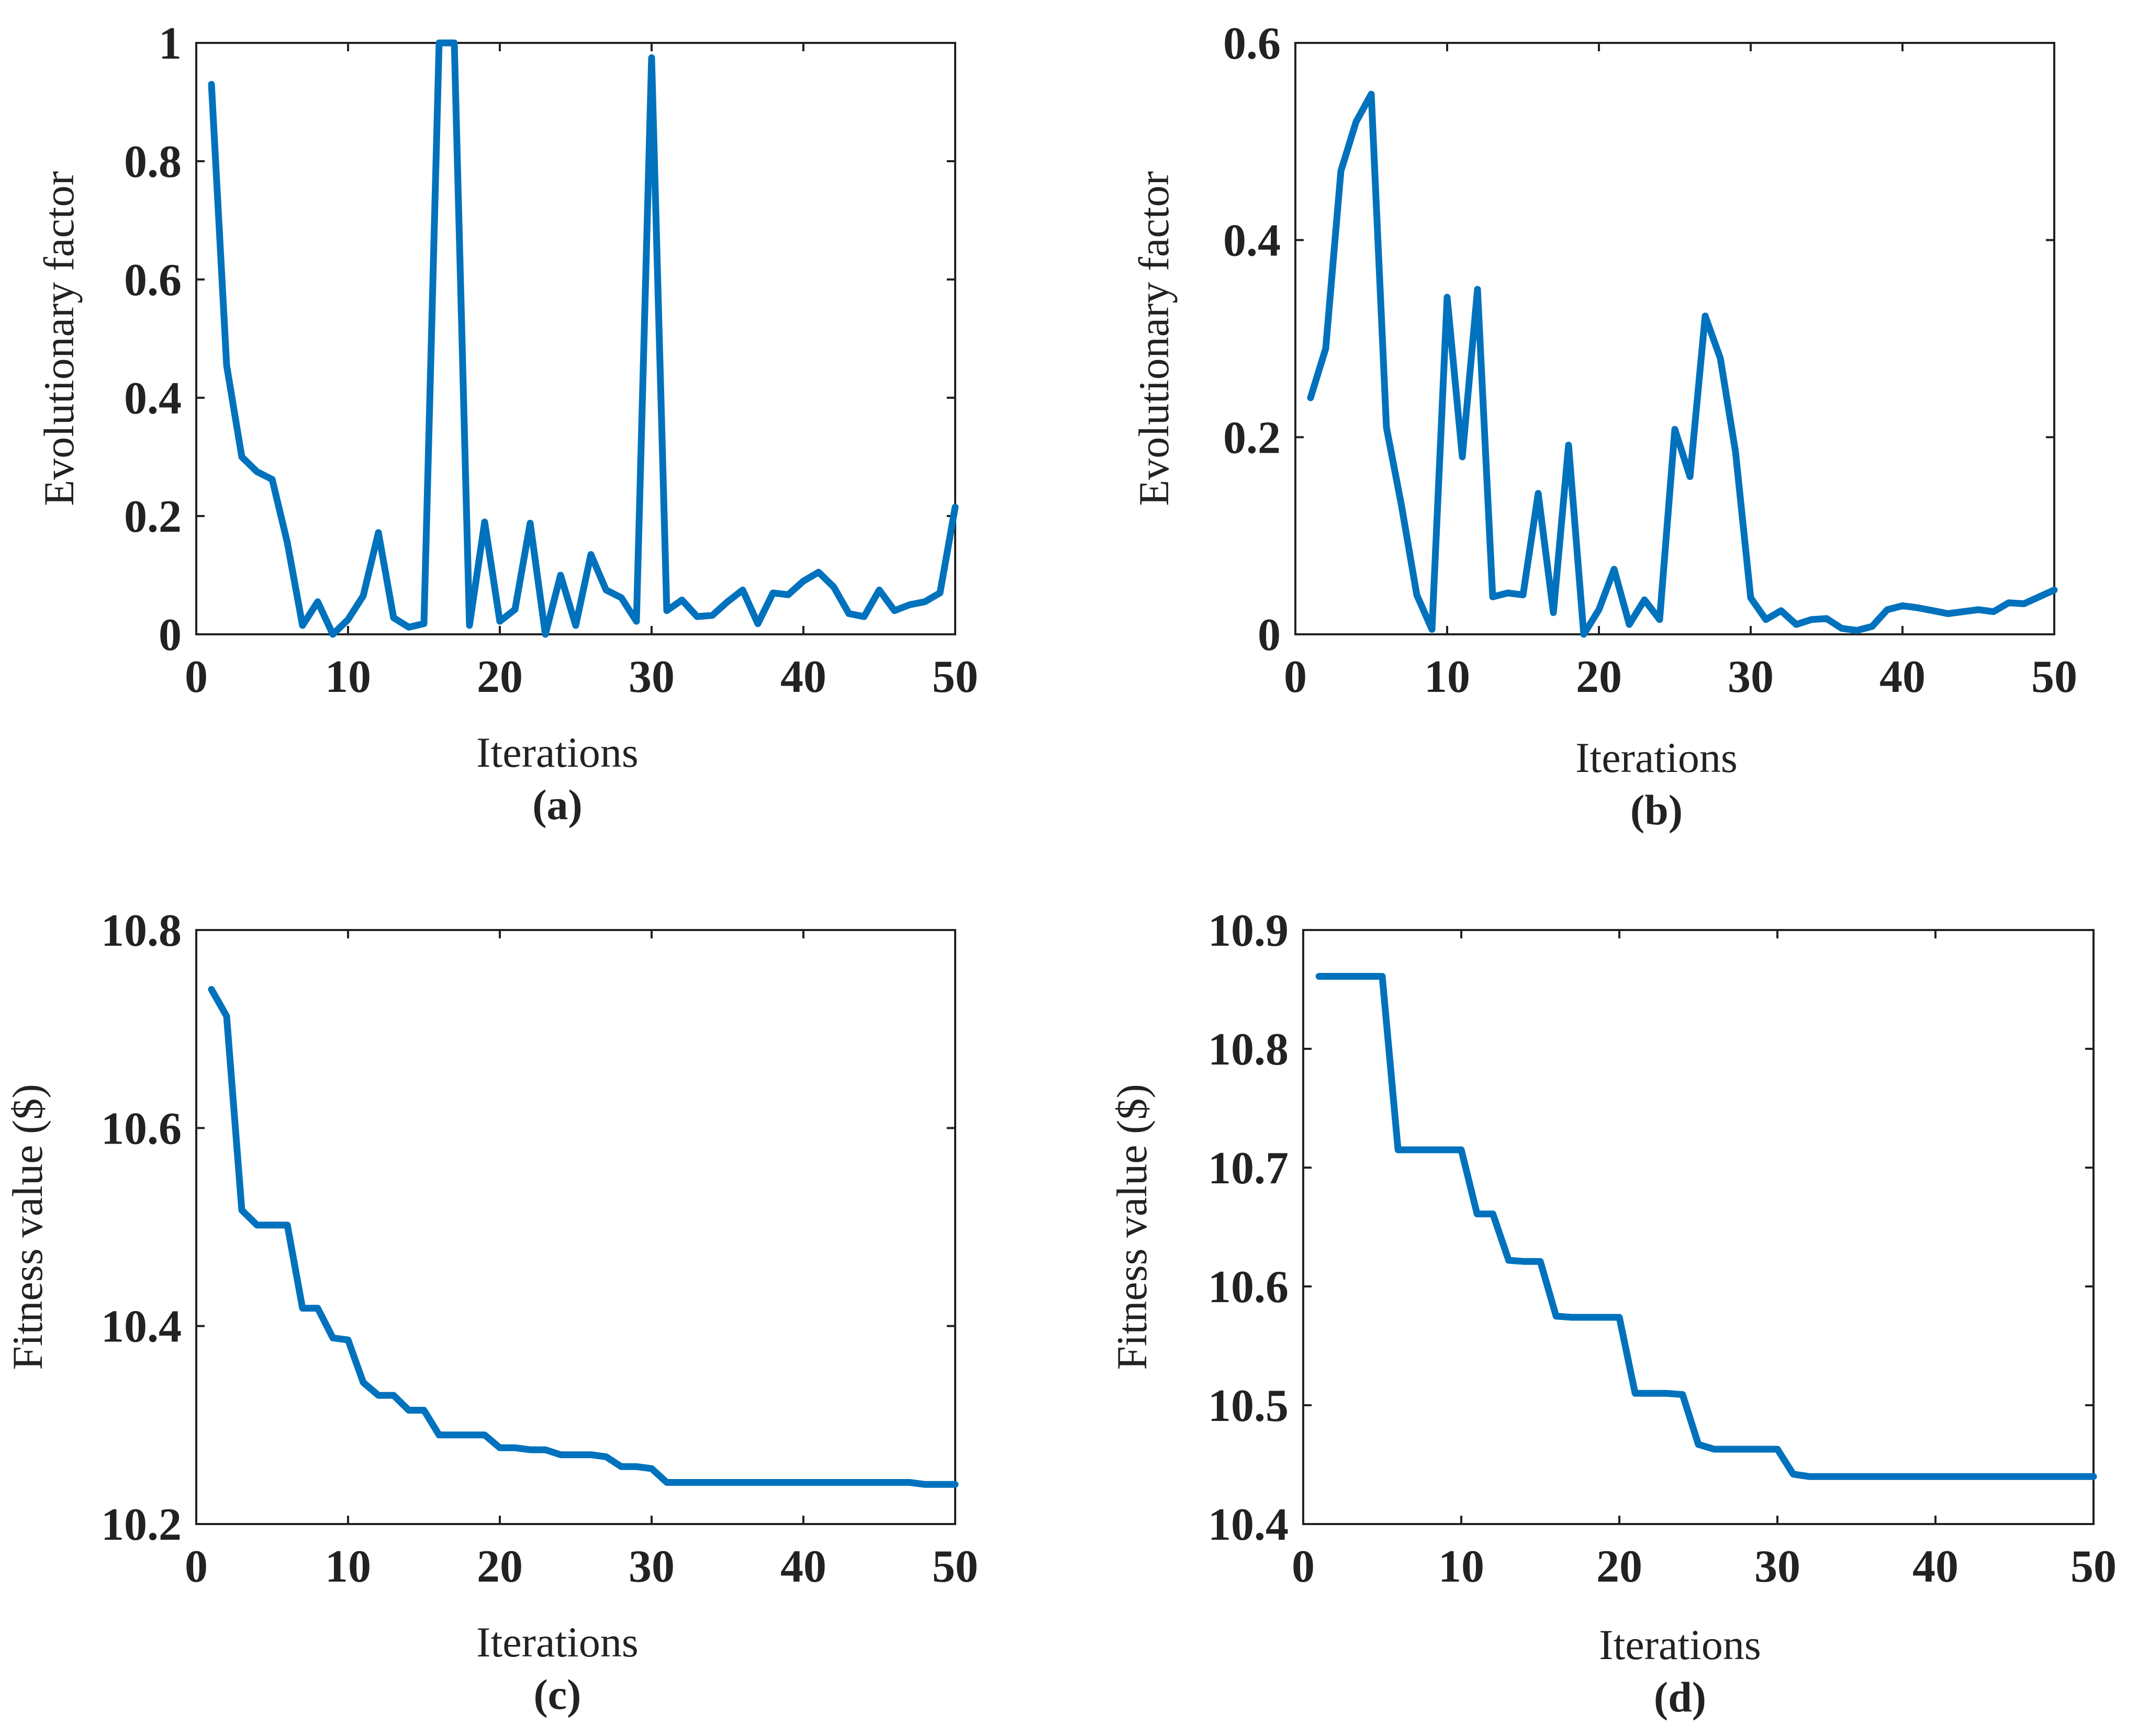 Image resolution: width=2138 pixels, height=1736 pixels. What do you see at coordinates (153, 162) in the screenshot?
I see `y-tick-label: 0.8` at bounding box center [153, 162].